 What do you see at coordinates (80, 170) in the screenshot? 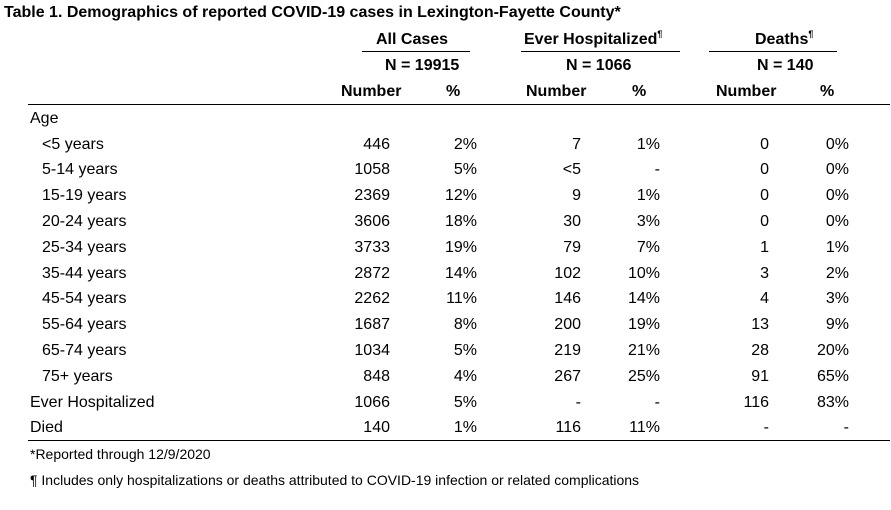
I see `row-label: 5-14 years` at bounding box center [80, 170].